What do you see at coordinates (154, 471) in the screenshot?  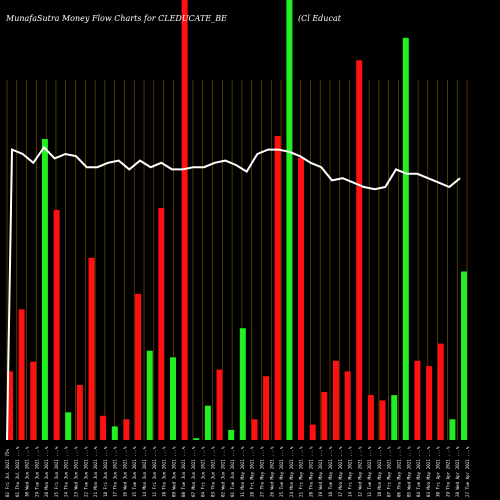 I see `x-tick-label: 11 Fri Jun 2021 ...%` at bounding box center [154, 471].